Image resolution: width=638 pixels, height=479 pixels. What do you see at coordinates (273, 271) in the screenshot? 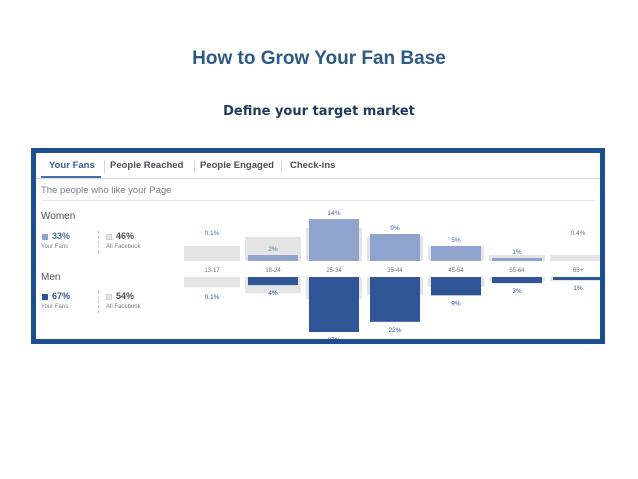
I see `age-tick-label: 18-24` at bounding box center [273, 271].